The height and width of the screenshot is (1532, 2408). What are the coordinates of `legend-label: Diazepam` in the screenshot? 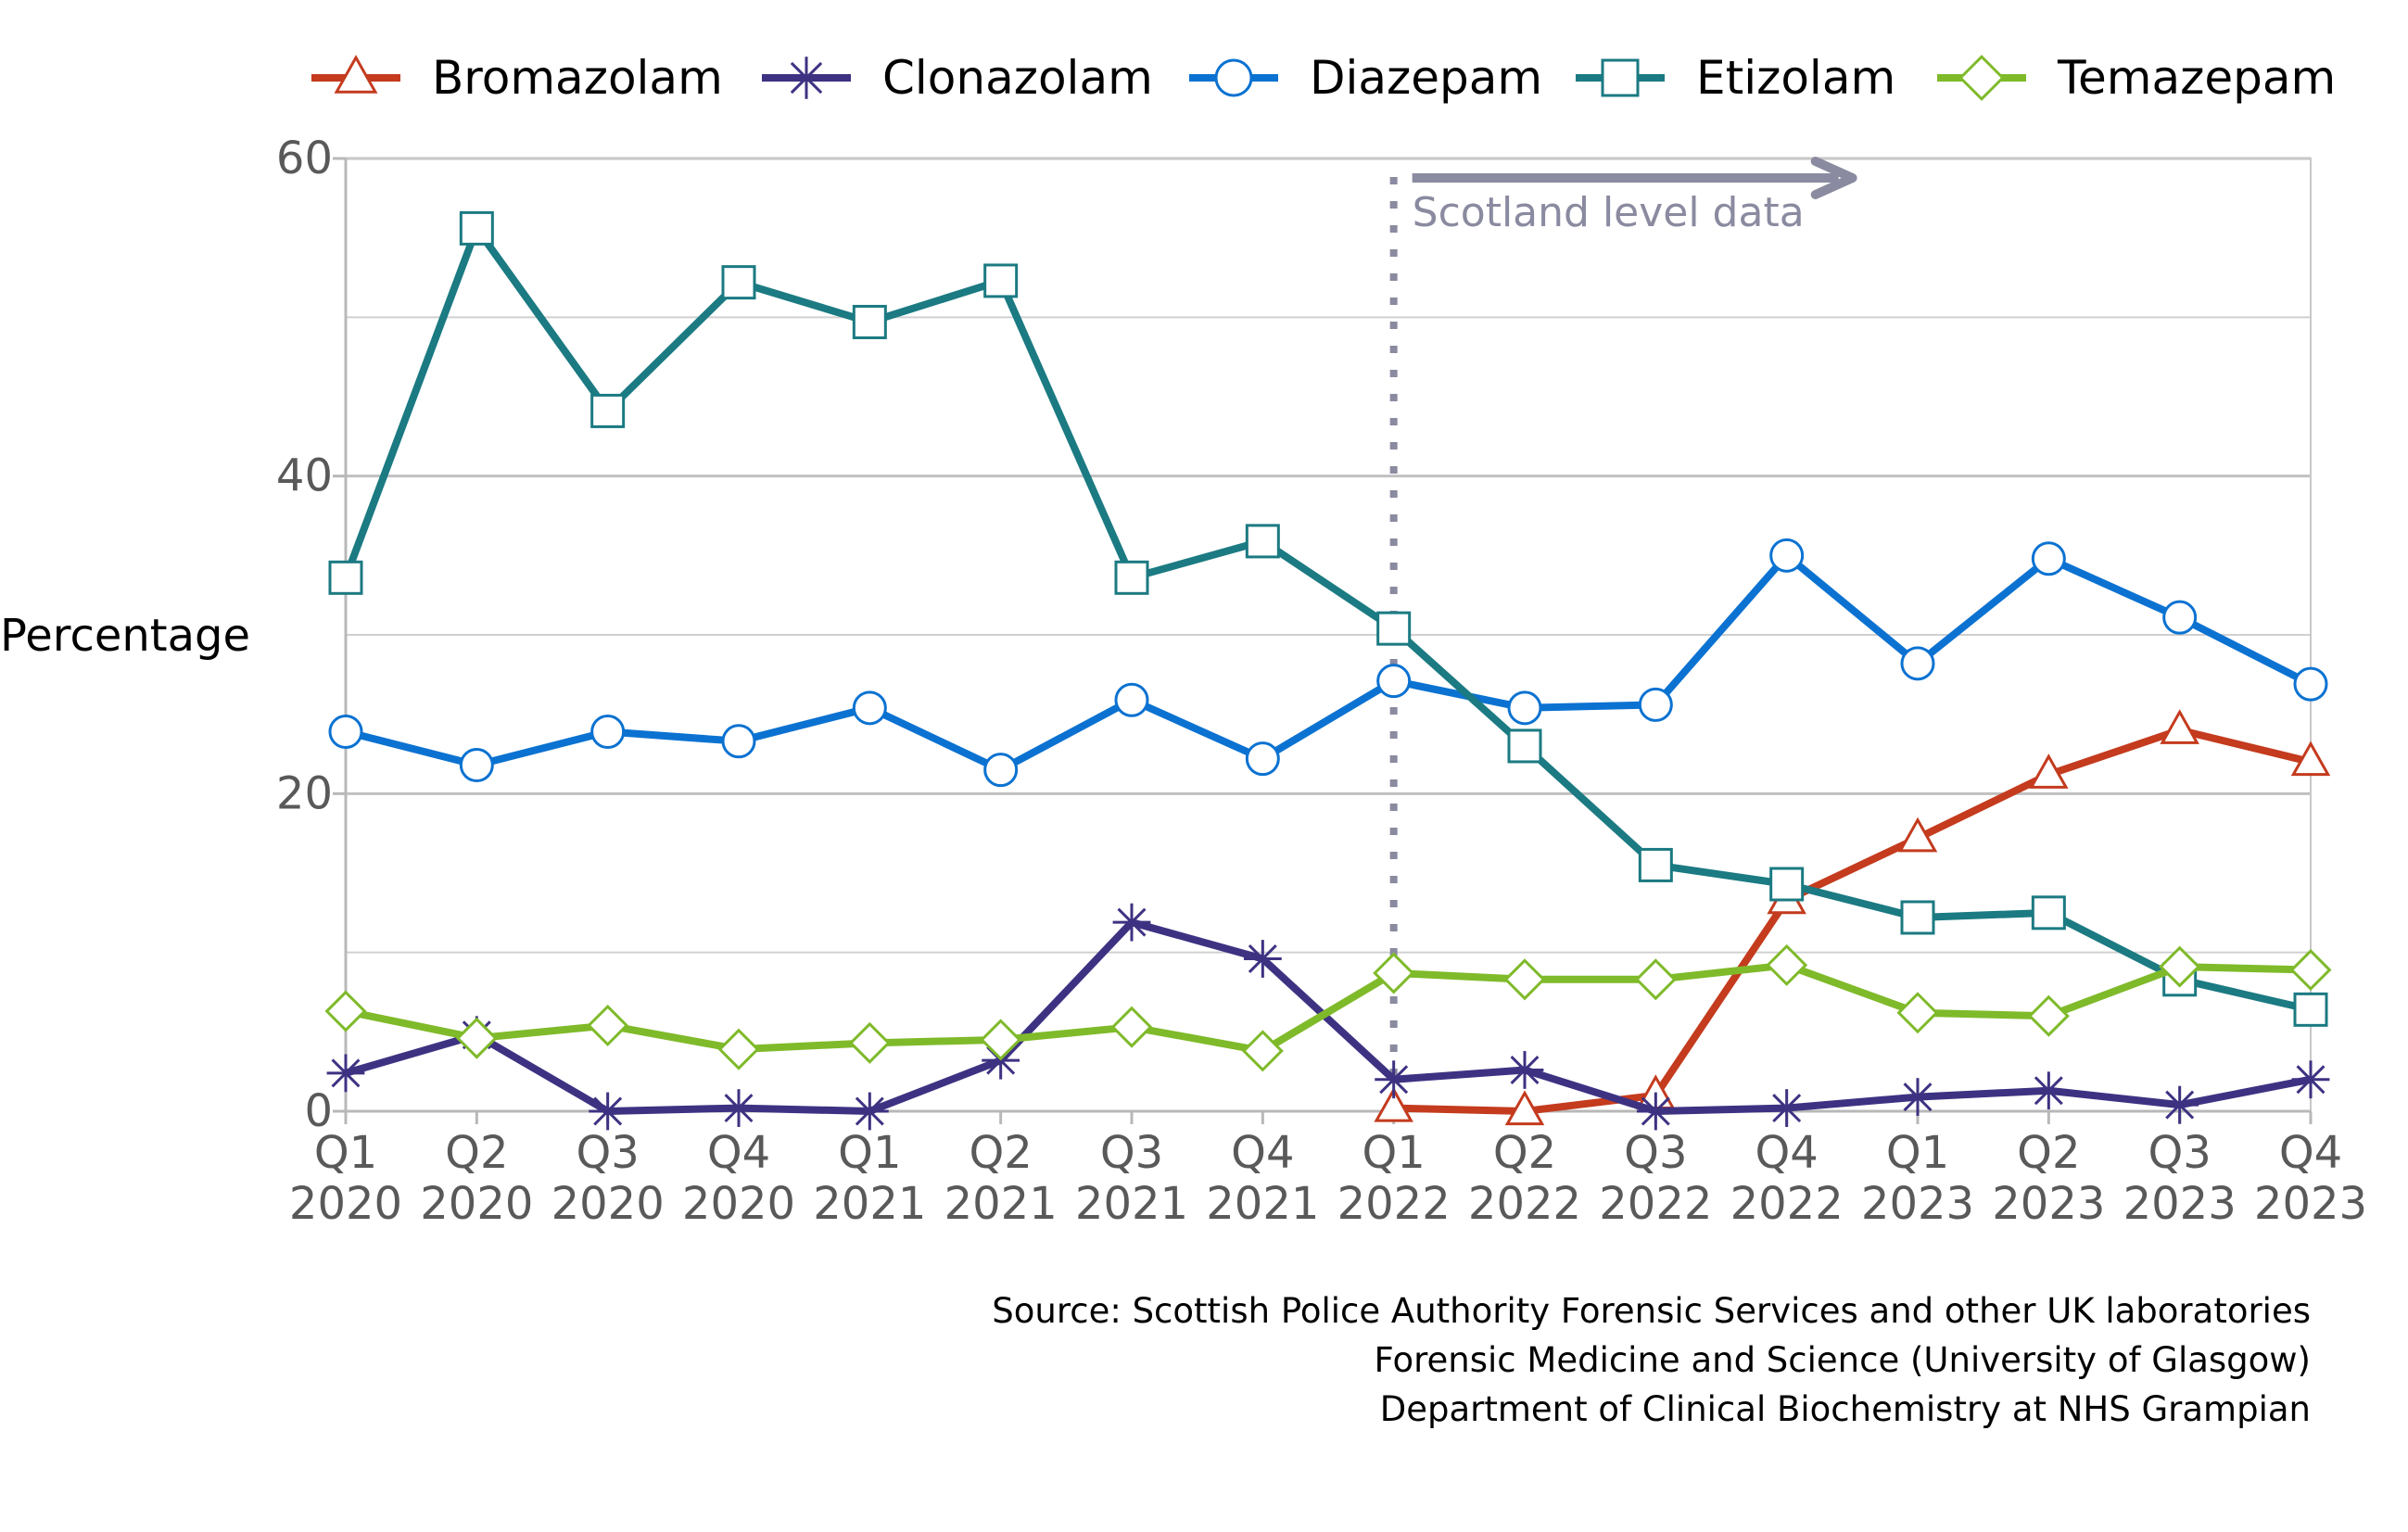 It's located at (1426, 78).